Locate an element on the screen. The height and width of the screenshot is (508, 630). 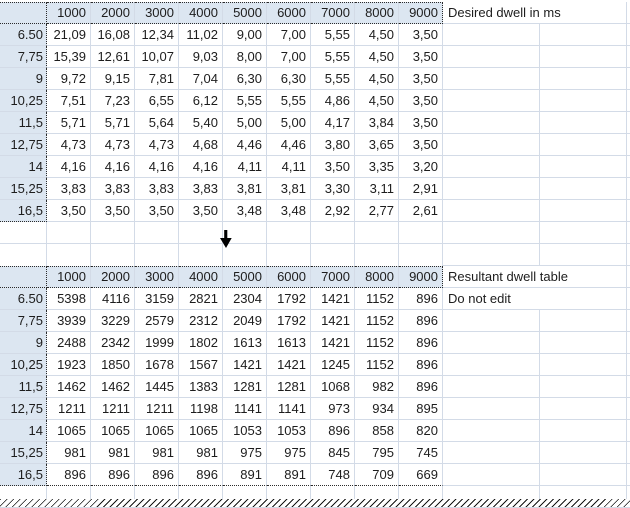
cell: 1792 is located at coordinates (289, 299).